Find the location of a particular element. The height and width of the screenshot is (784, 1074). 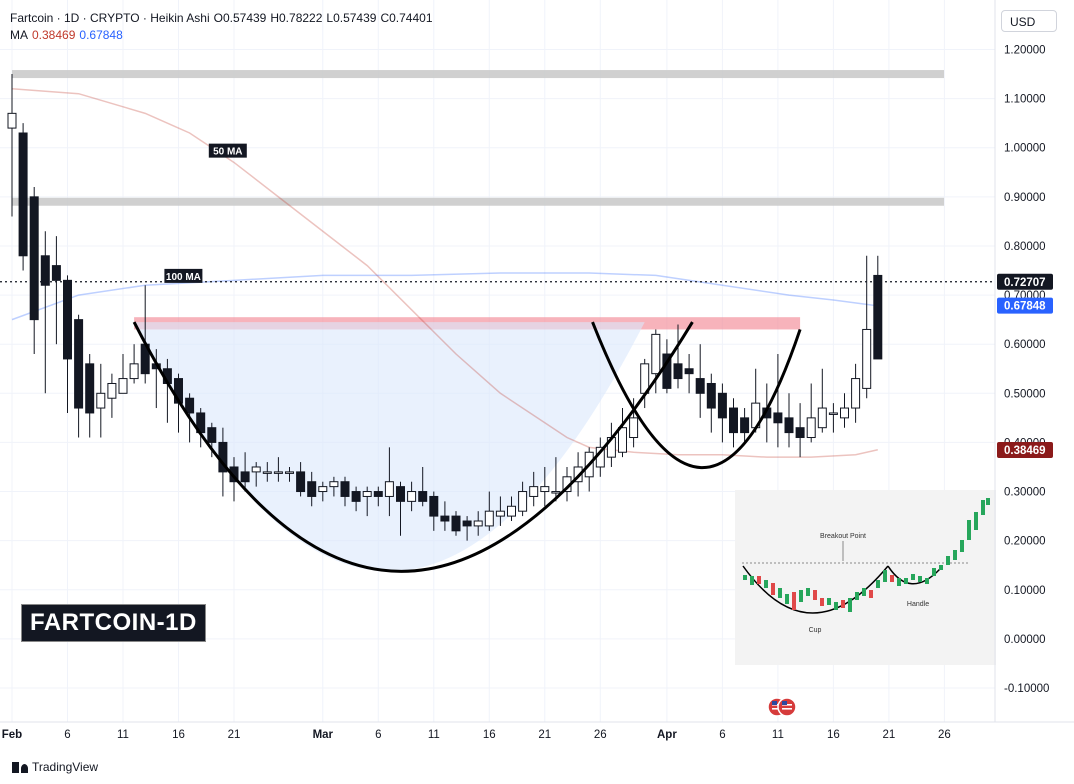

x-tick-label: 26 is located at coordinates (944, 735).